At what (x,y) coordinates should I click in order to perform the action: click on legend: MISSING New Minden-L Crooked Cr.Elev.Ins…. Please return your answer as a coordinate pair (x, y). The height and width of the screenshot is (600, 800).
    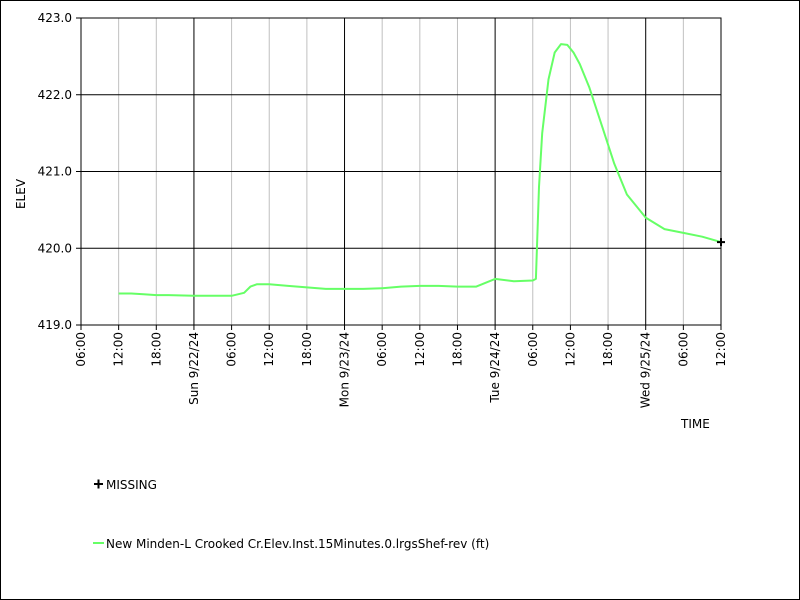
    Looking at the image, I should click on (291, 514).